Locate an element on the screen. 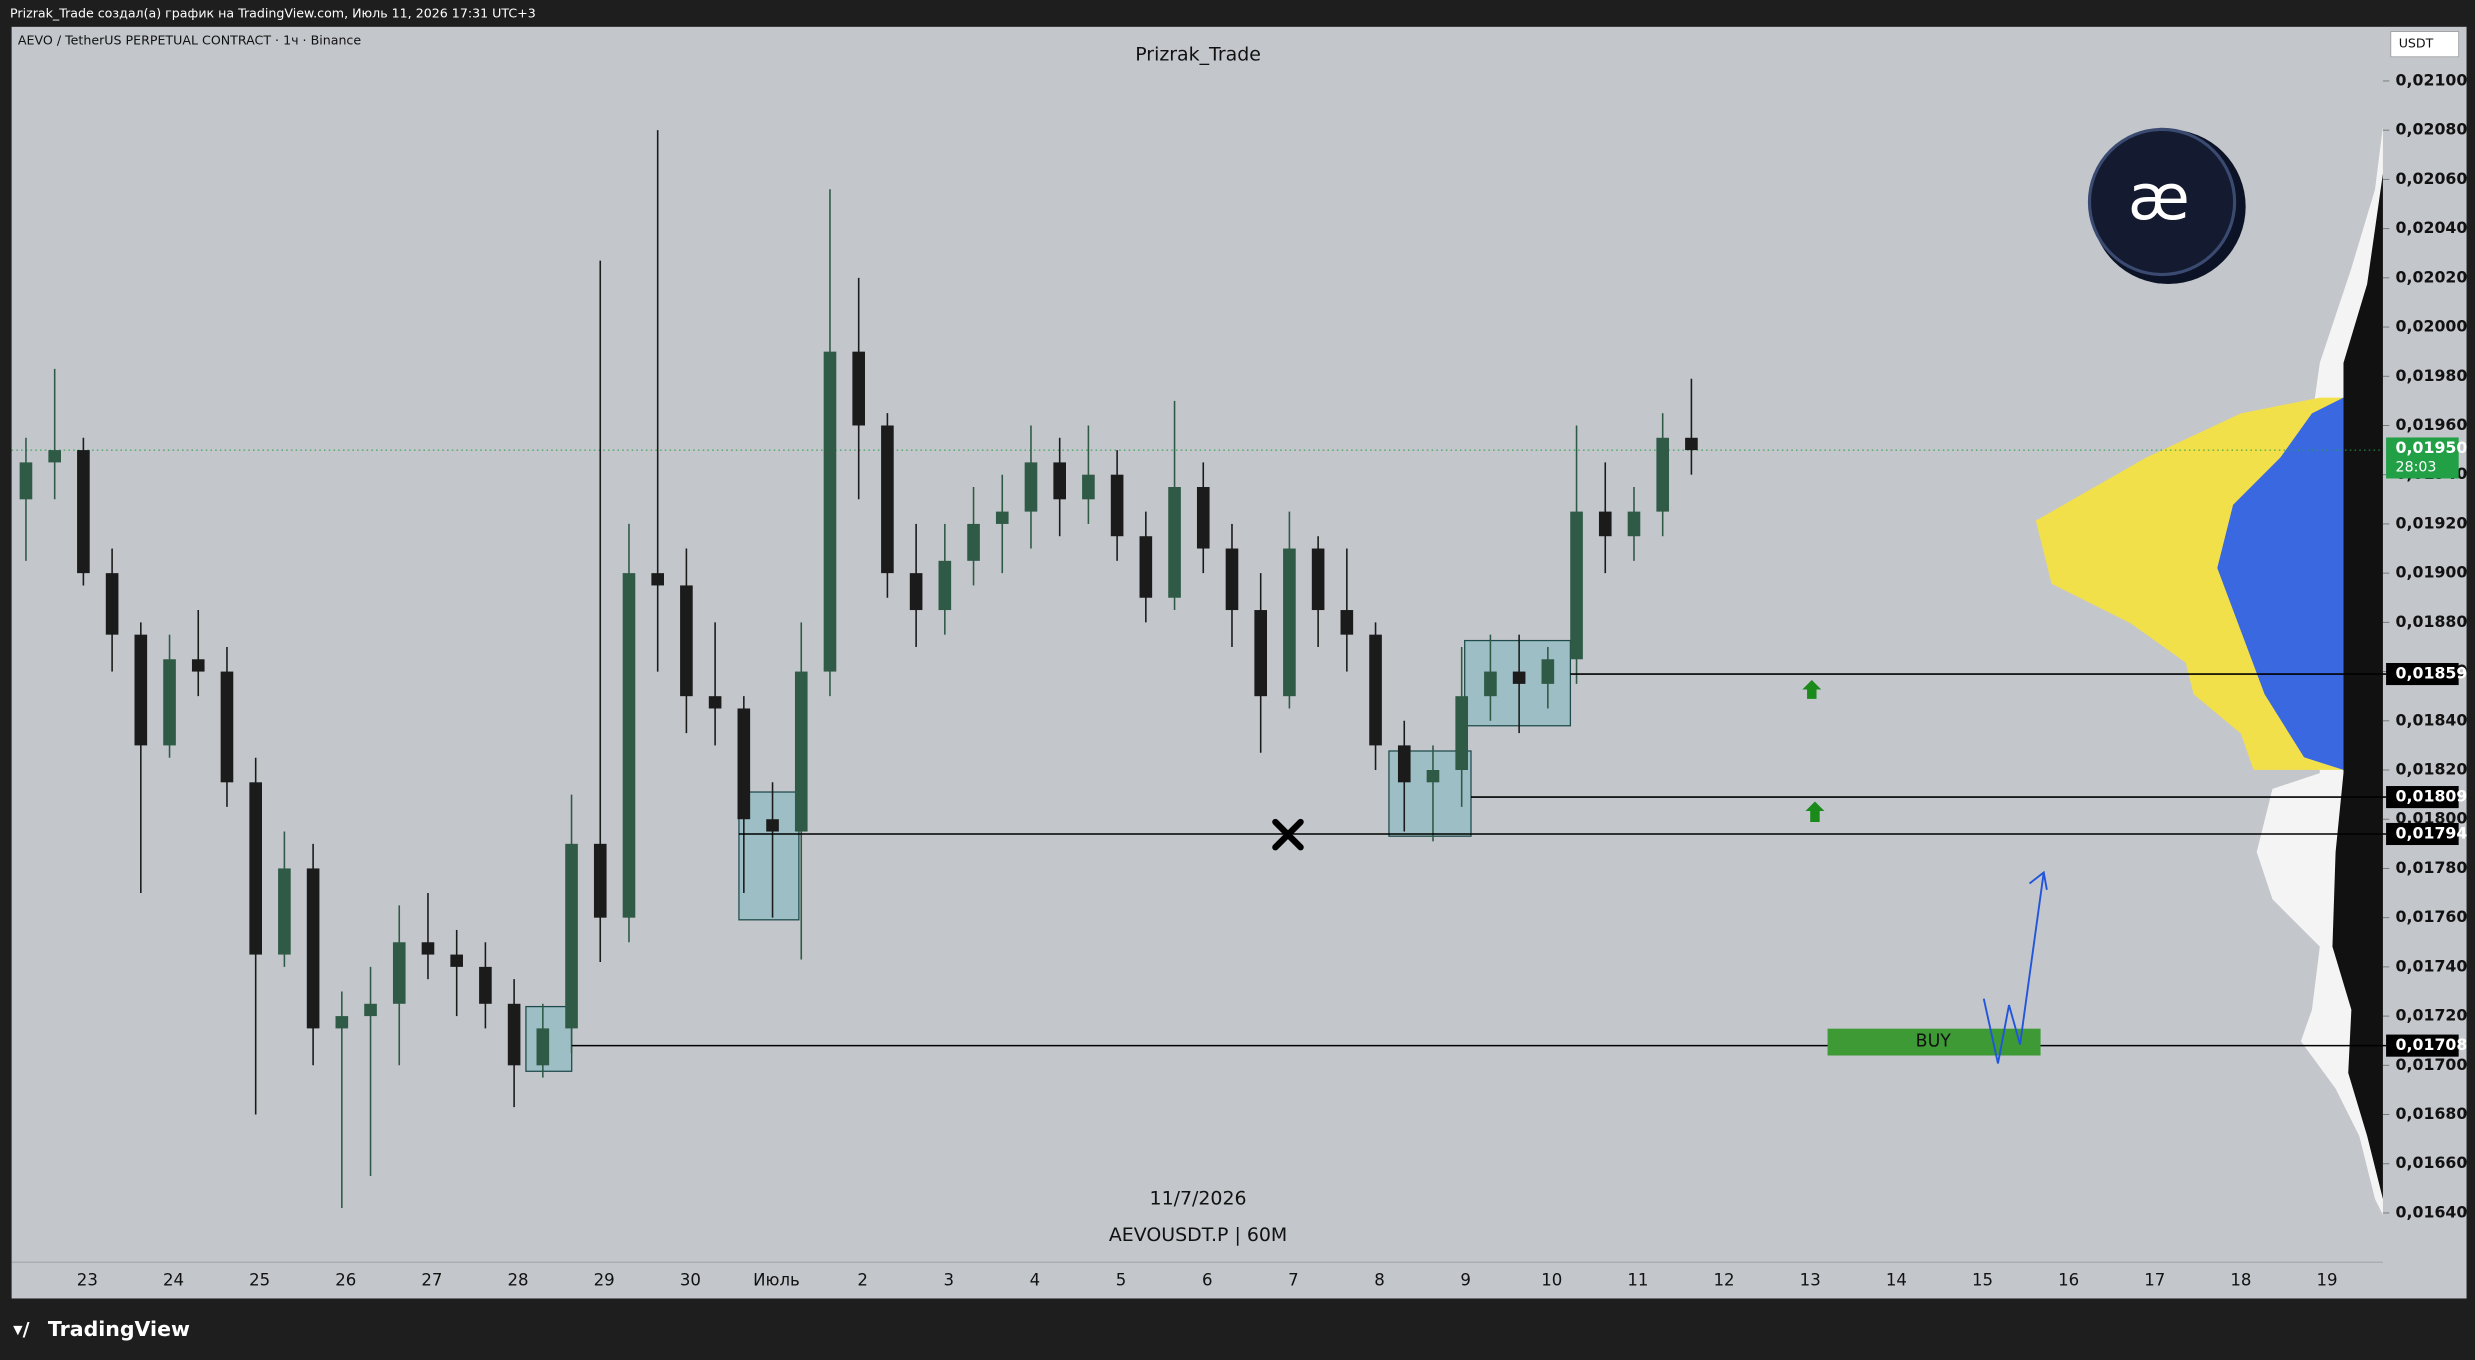 This screenshot has height=1360, width=2475. buy-zone is located at coordinates (1934, 1042).